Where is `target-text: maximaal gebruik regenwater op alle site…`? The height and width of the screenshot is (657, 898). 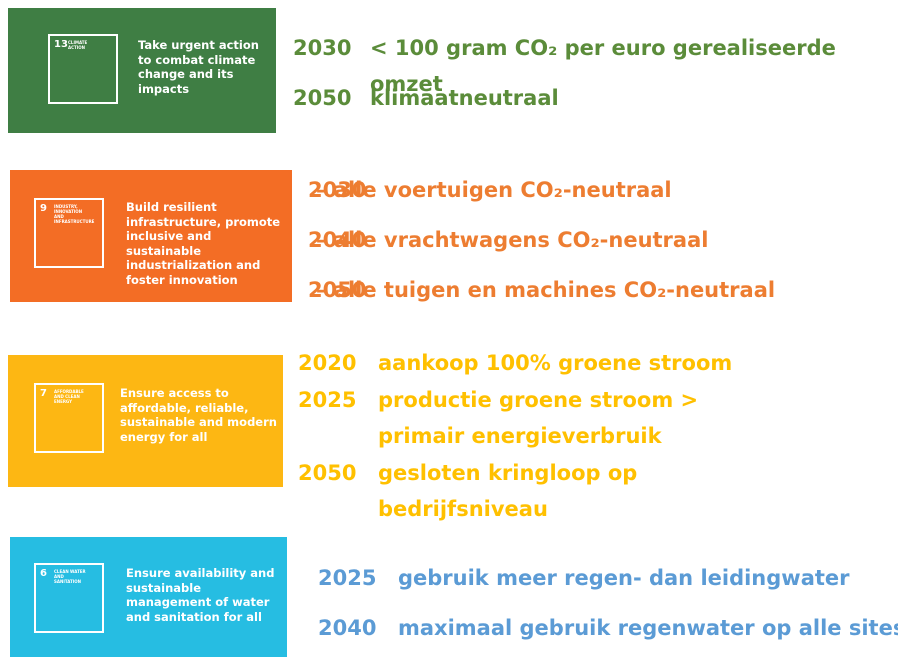 target-text: maximaal gebruik regenwater op alle site… is located at coordinates (648, 628).